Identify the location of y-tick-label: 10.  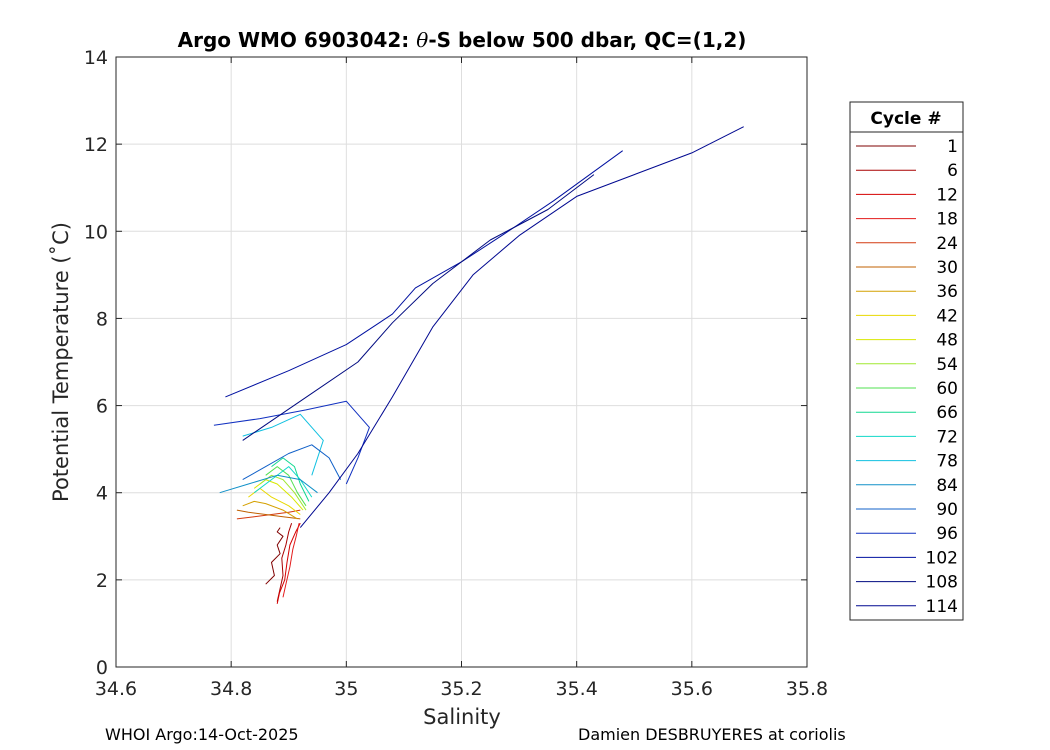
(96, 232).